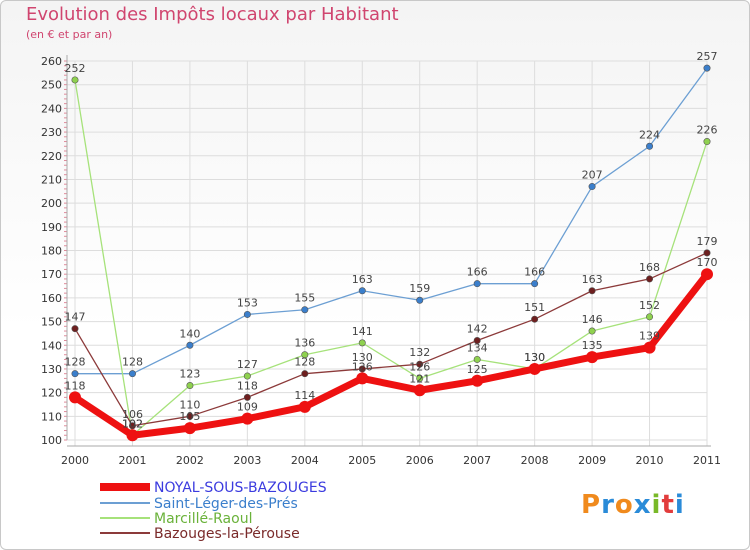  Describe the element at coordinates (624, 505) in the screenshot. I see `logo-letter: o` at that location.